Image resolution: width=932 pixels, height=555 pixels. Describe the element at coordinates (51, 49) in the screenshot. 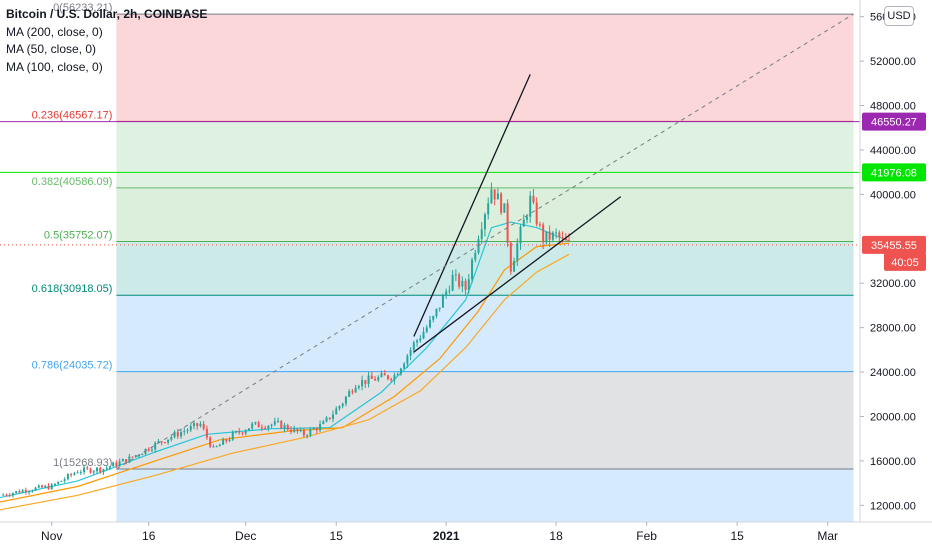

I see `indicator-ma50: MA (50, close, 0)` at that location.